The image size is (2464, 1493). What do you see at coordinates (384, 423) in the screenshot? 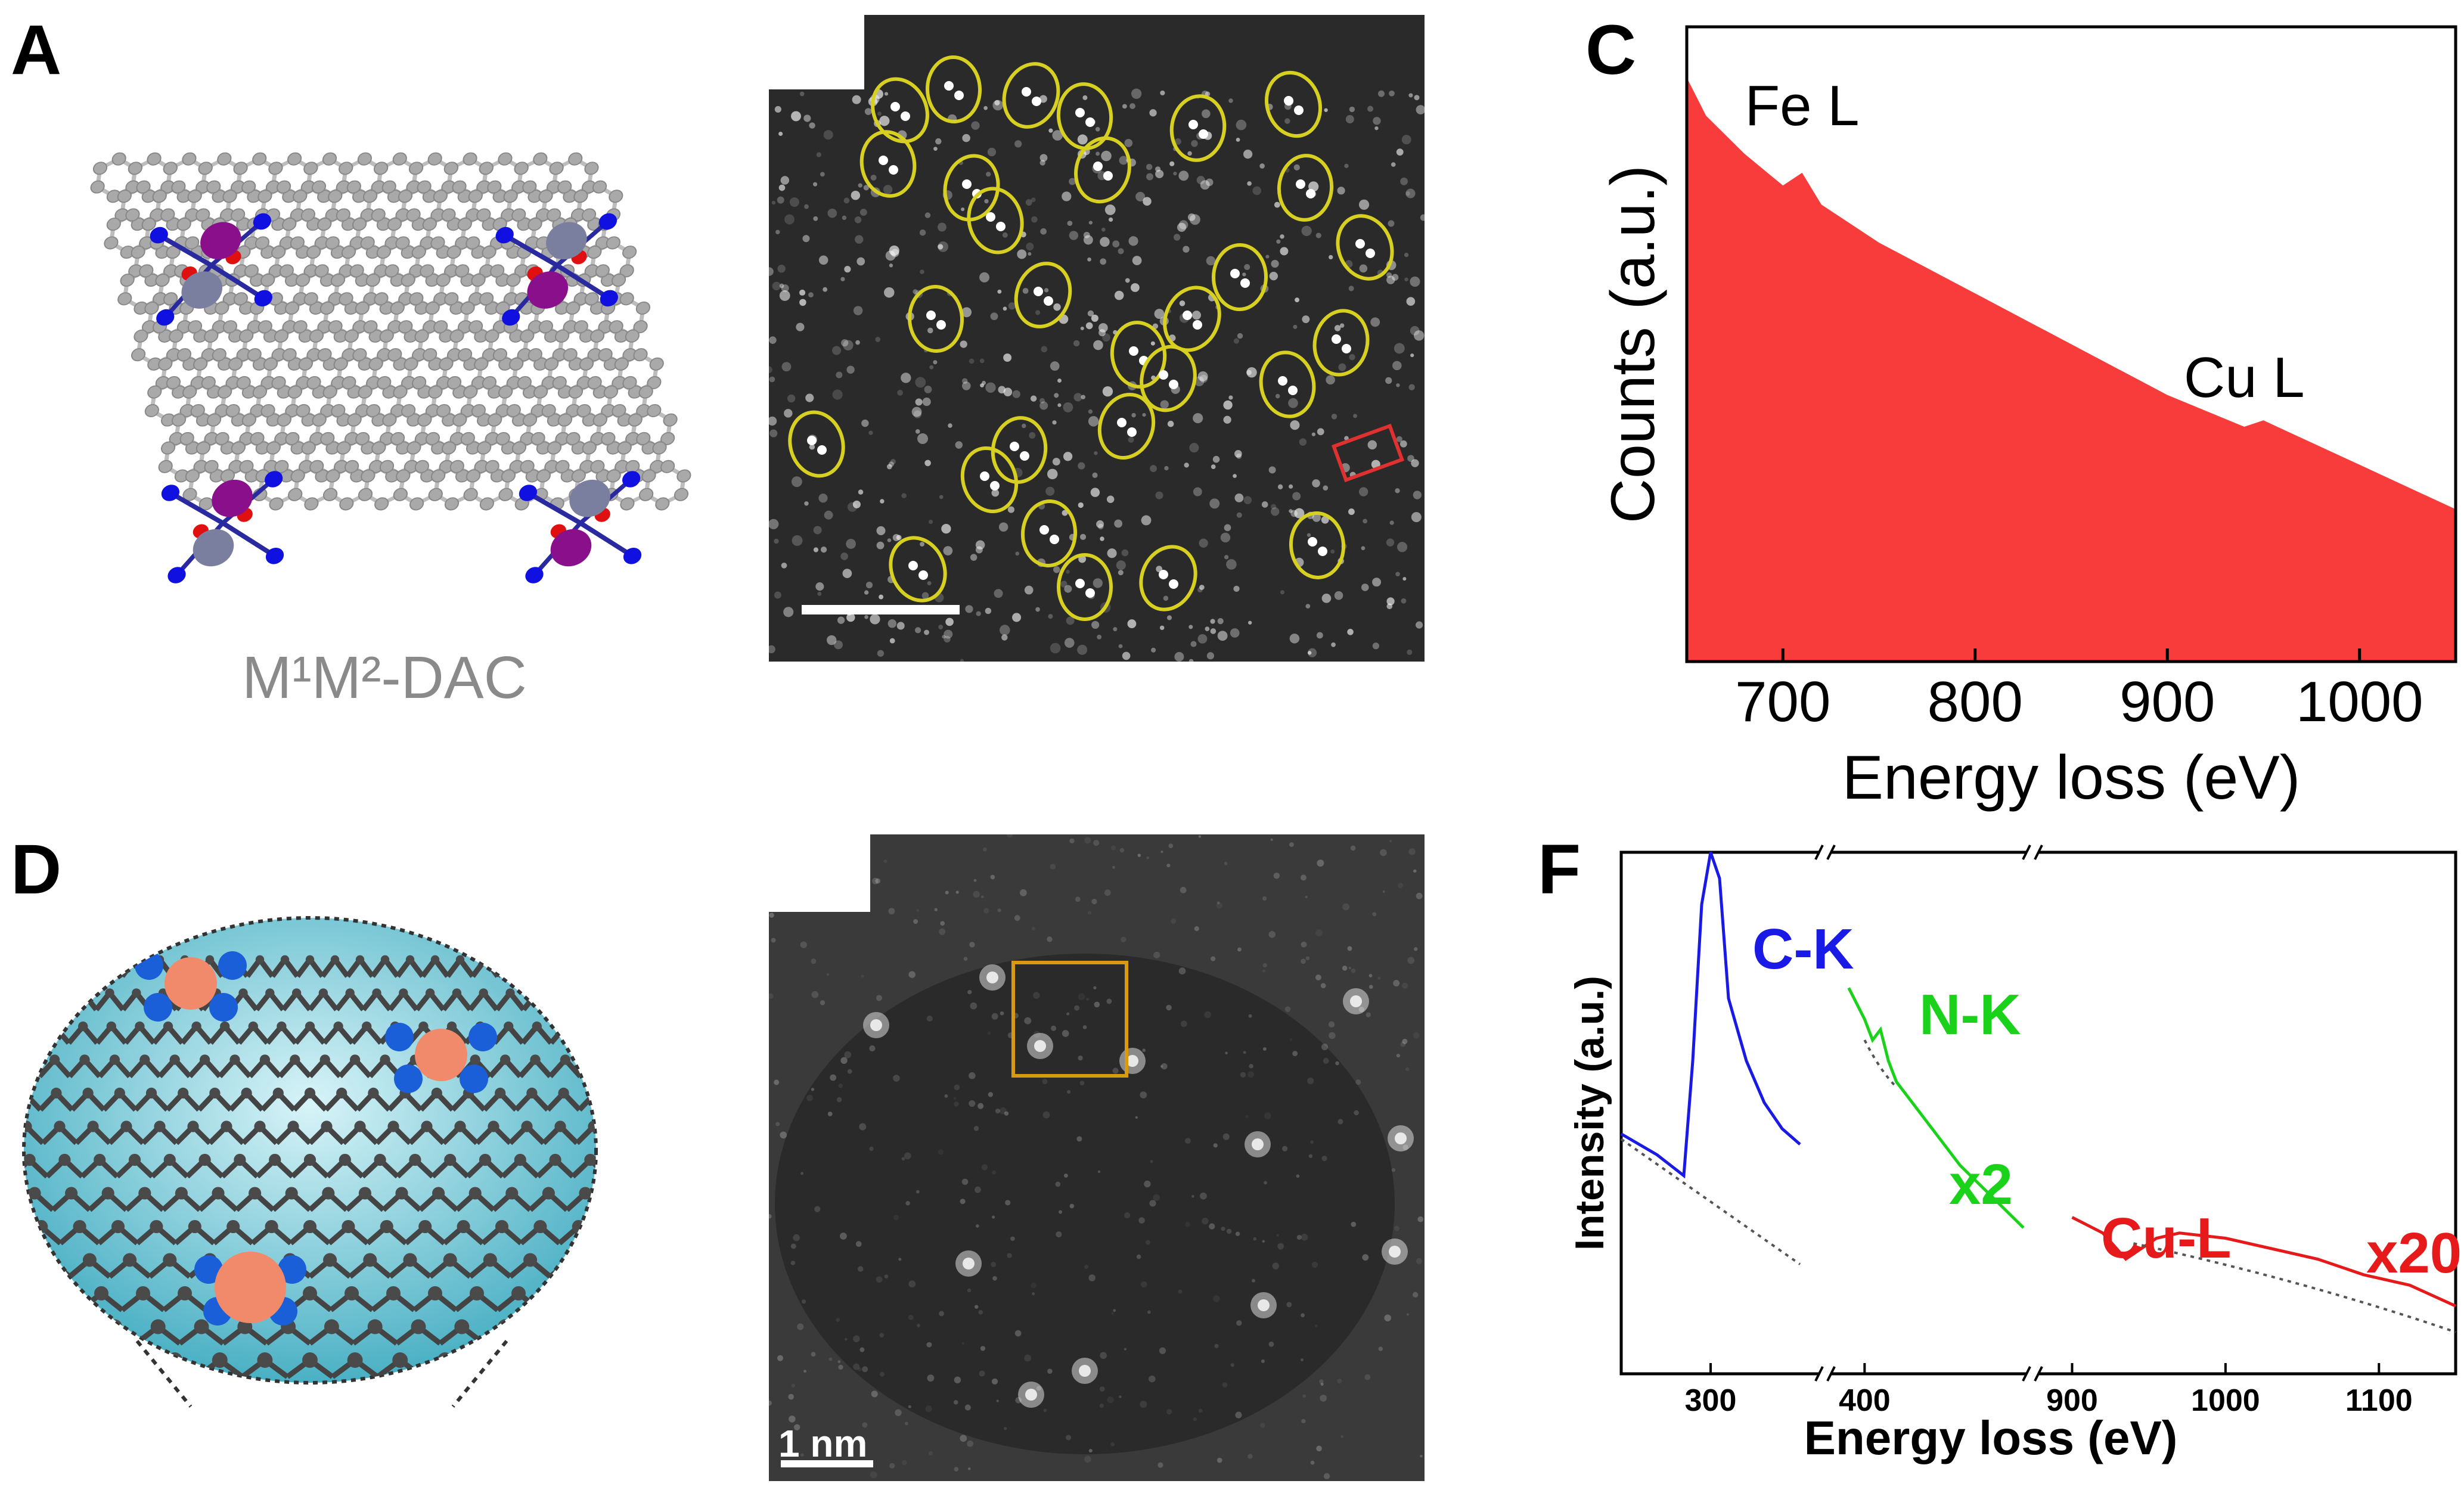
I see `dac-structure-diagram` at bounding box center [384, 423].